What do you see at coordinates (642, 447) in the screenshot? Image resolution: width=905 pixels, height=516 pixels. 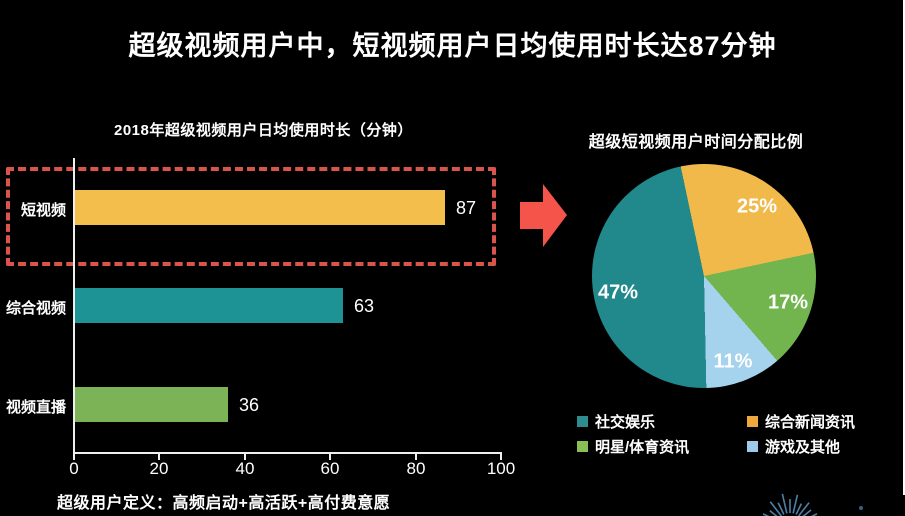 I see `legend-label: 明星/体育资讯` at bounding box center [642, 447].